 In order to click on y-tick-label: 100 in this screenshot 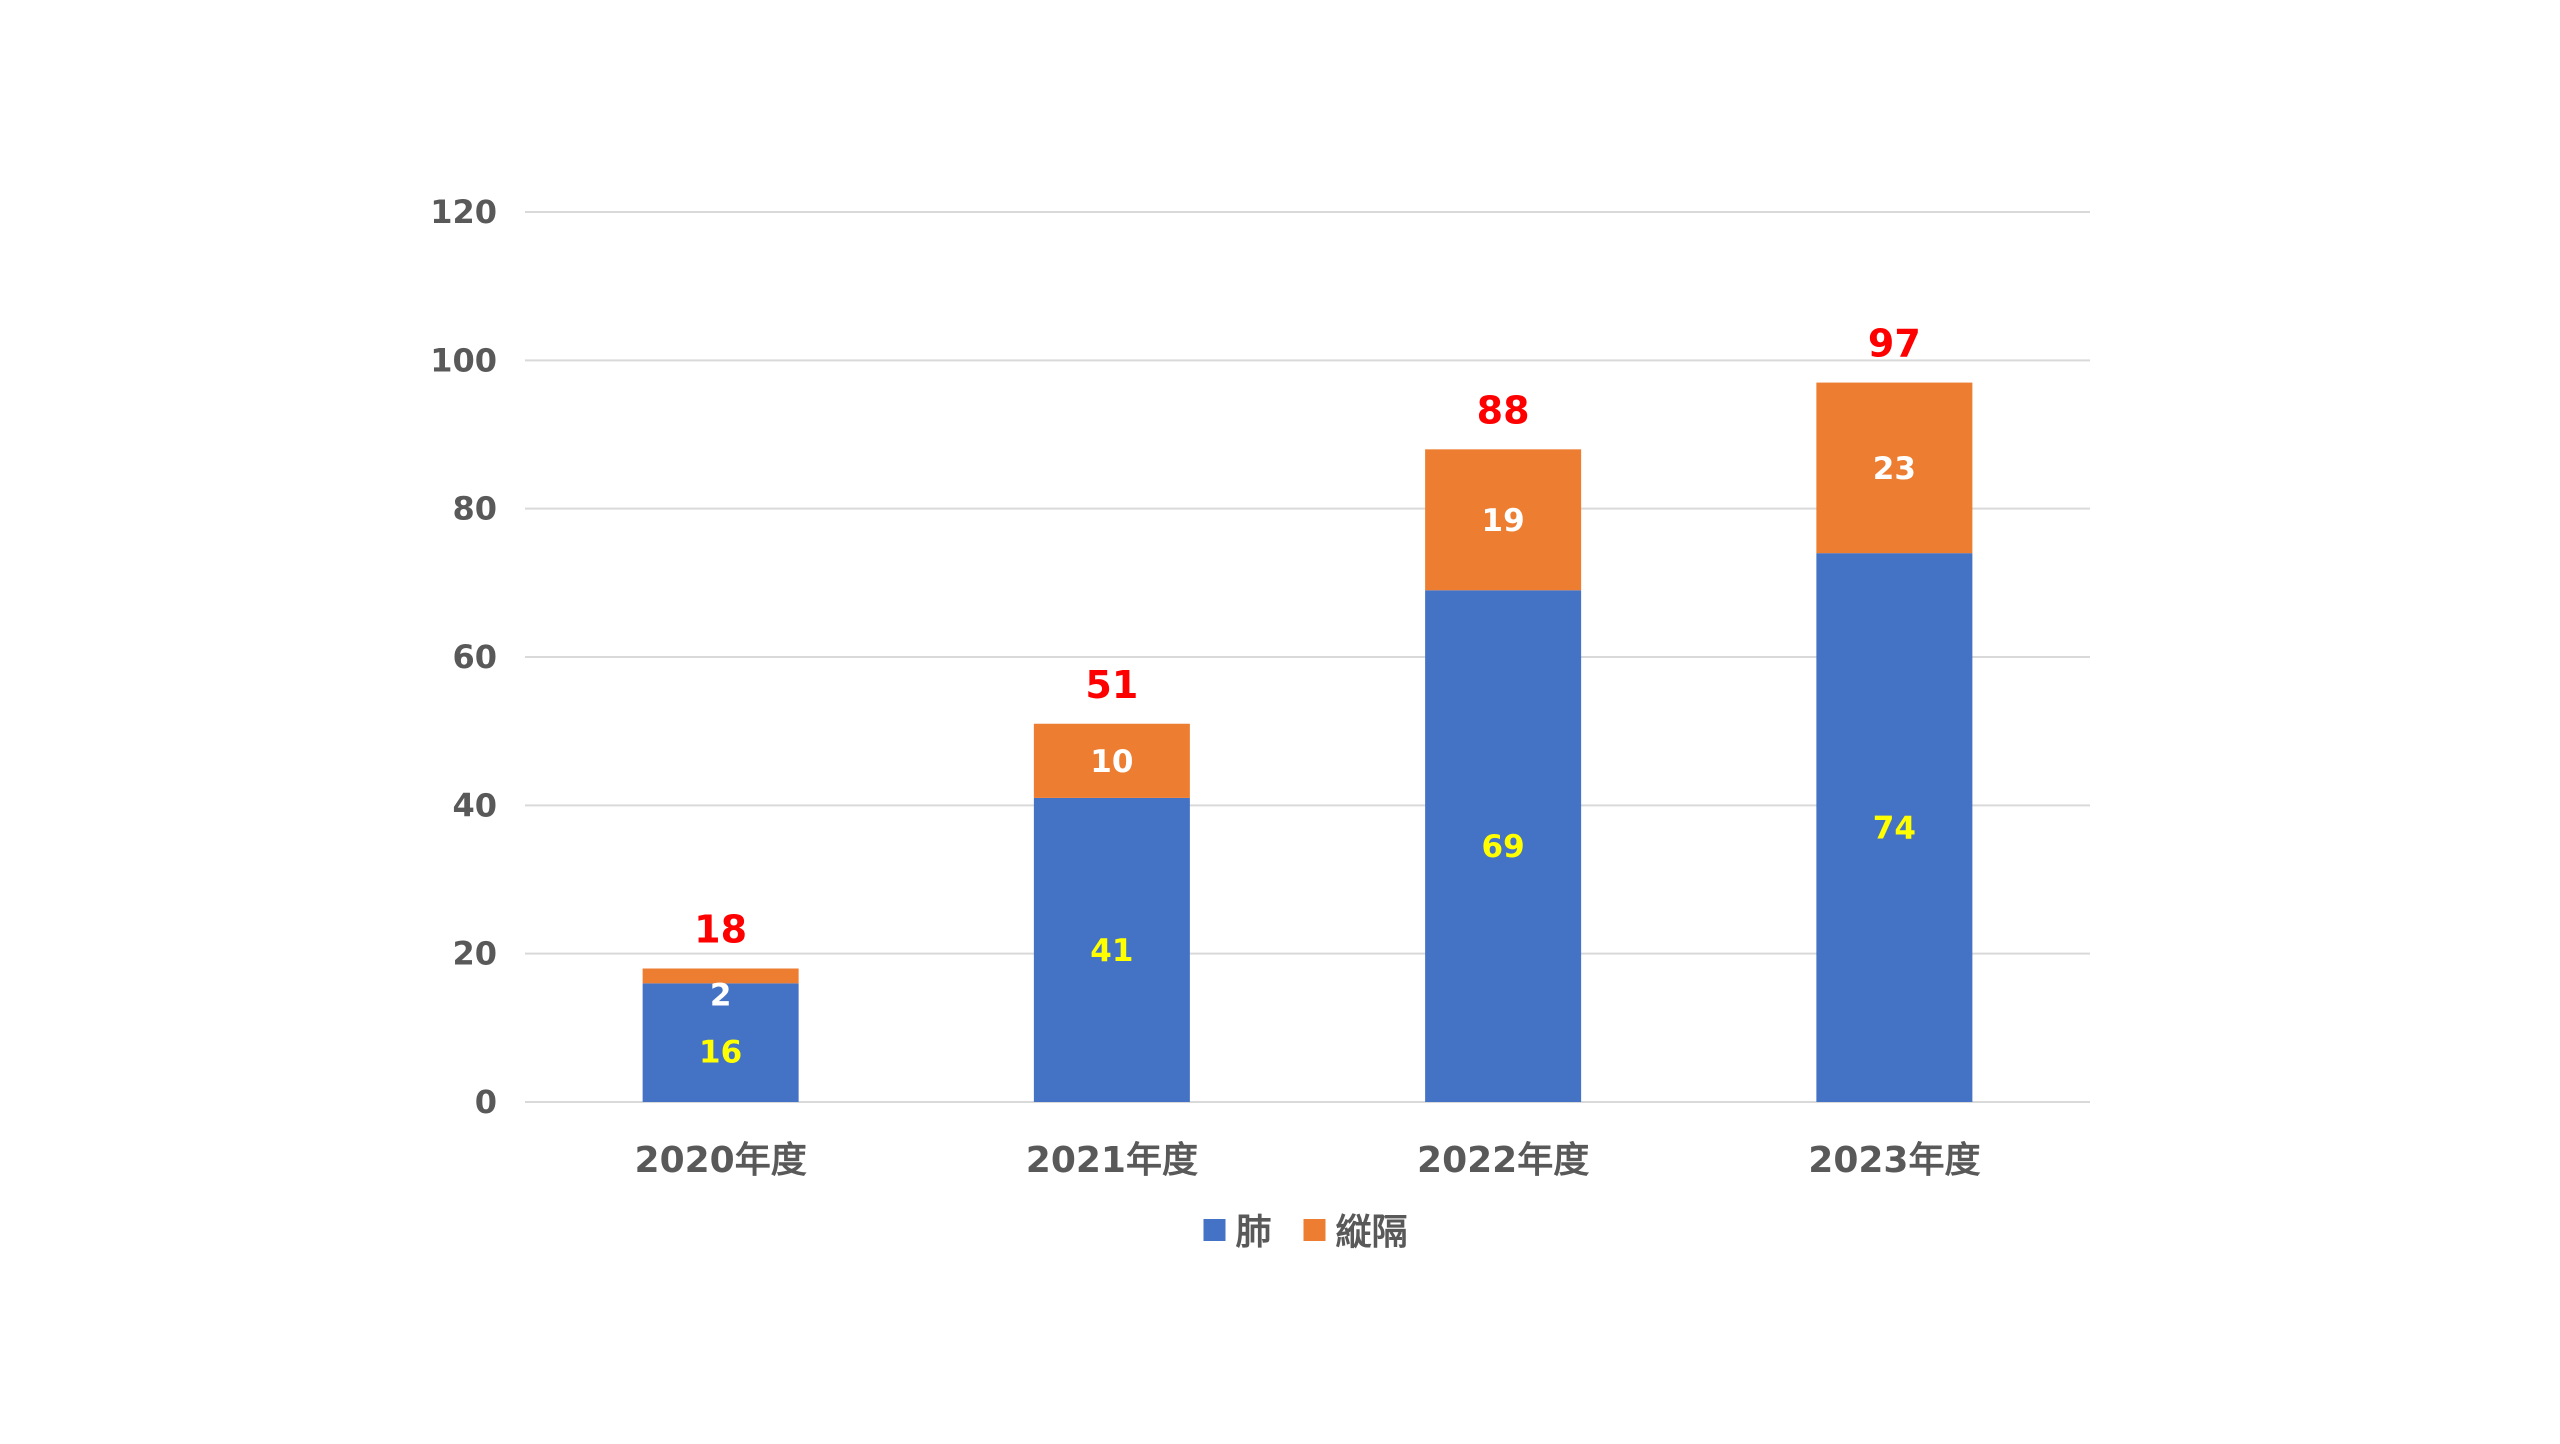, I will do `click(463, 360)`.